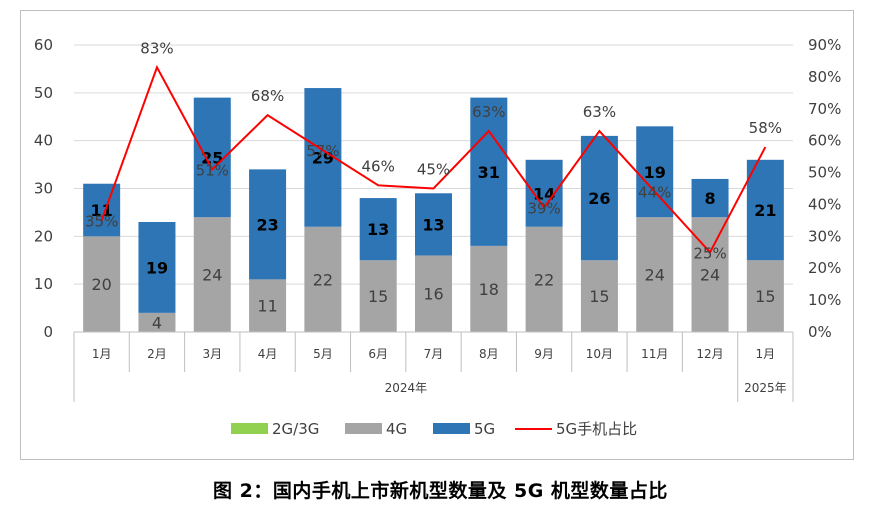 This screenshot has width=881, height=510. I want to click on x-year-label: 2025年, so click(765, 388).